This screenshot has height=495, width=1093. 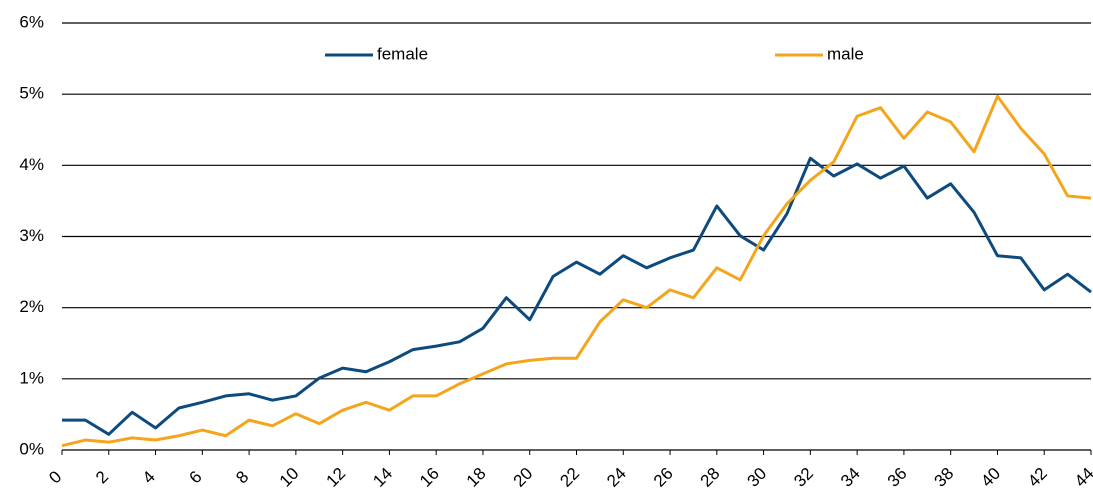 I want to click on x-tick-label: 12, so click(x=336, y=477).